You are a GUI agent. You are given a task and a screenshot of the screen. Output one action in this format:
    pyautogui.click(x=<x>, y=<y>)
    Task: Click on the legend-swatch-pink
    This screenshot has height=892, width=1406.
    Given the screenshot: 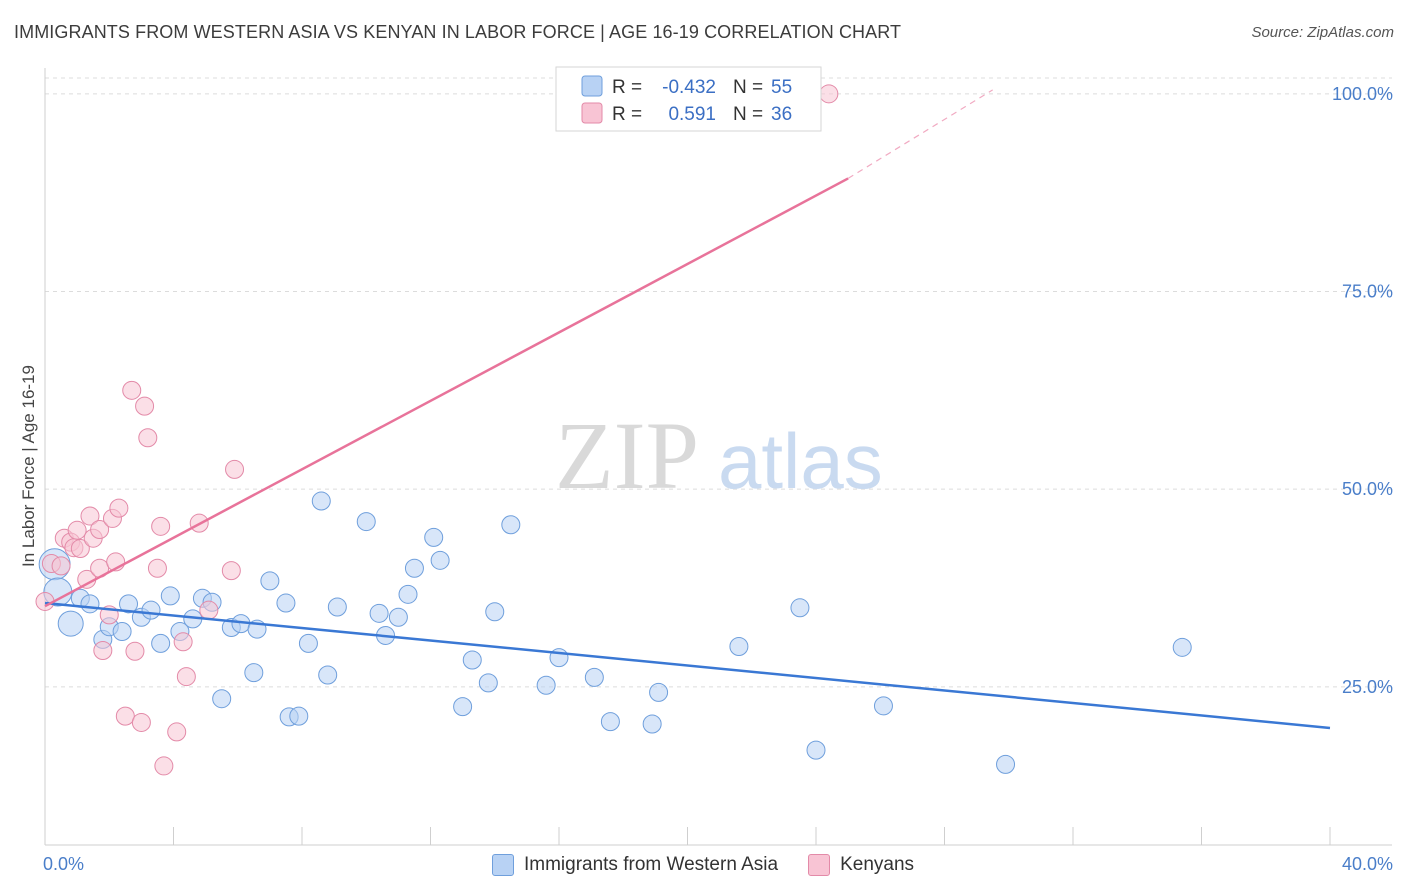 What is the action you would take?
    pyautogui.click(x=819, y=865)
    